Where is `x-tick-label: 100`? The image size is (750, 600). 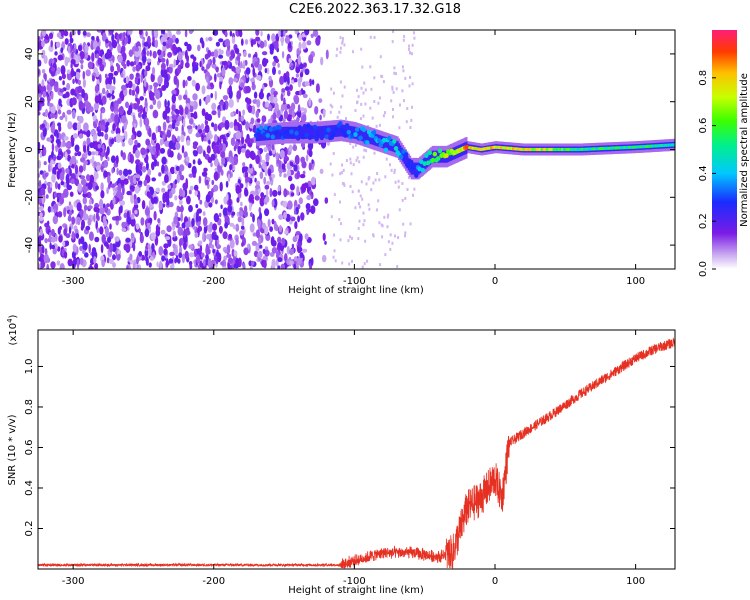
x-tick-label: 100 is located at coordinates (635, 581).